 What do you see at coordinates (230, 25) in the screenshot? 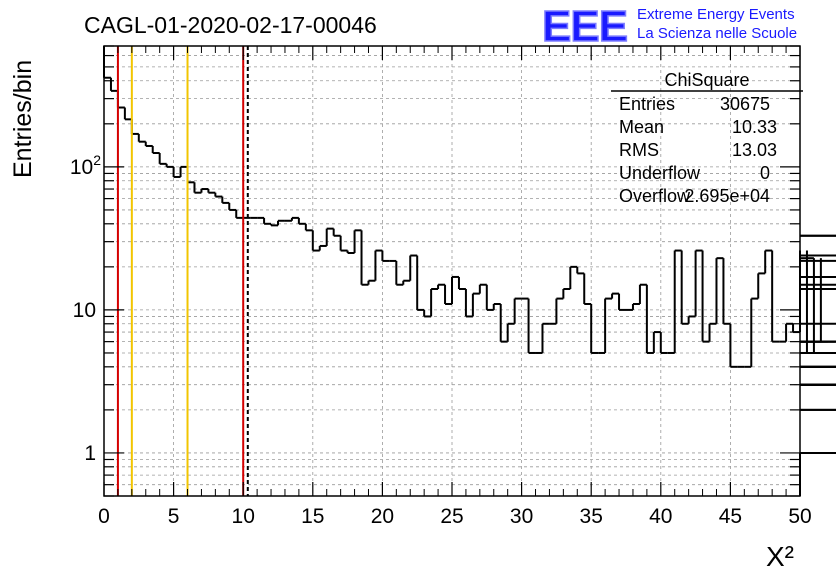
I see `run-title: CAGL-01-2020-02-17-00046` at bounding box center [230, 25].